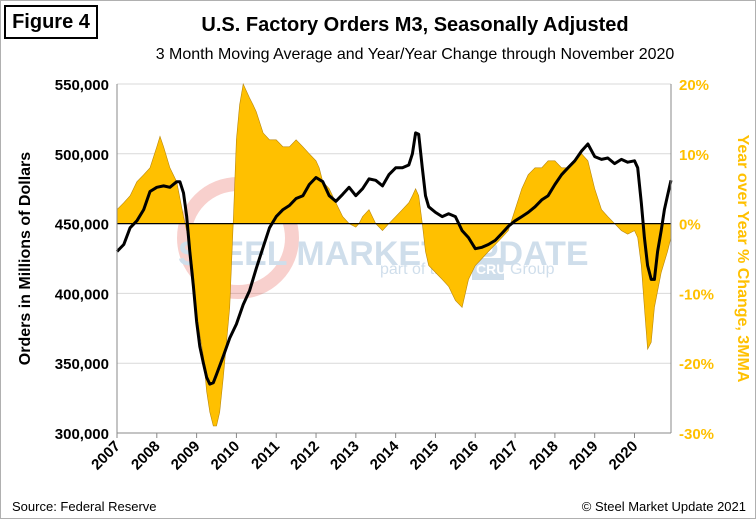 The height and width of the screenshot is (519, 756). What do you see at coordinates (544, 456) in the screenshot?
I see `x-tick-label: 2018` at bounding box center [544, 456].